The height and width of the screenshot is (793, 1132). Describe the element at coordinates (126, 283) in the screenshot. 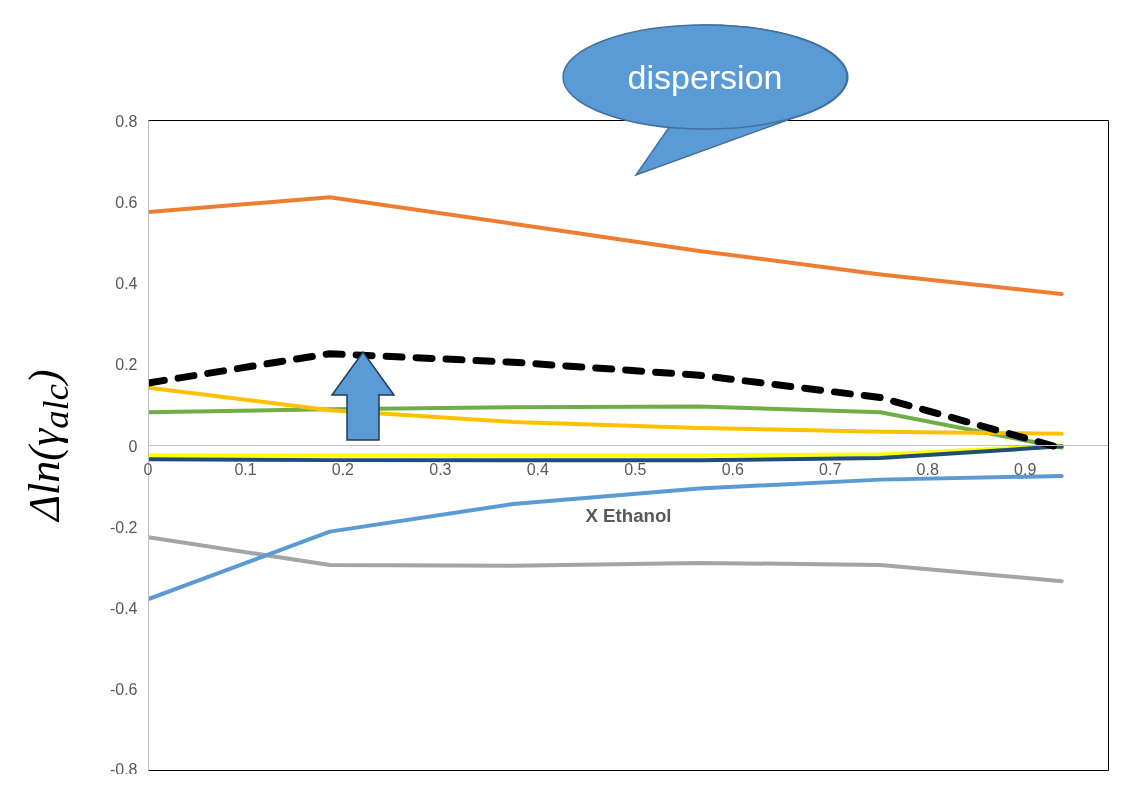

I see `y-tick-label: 0.4` at that location.